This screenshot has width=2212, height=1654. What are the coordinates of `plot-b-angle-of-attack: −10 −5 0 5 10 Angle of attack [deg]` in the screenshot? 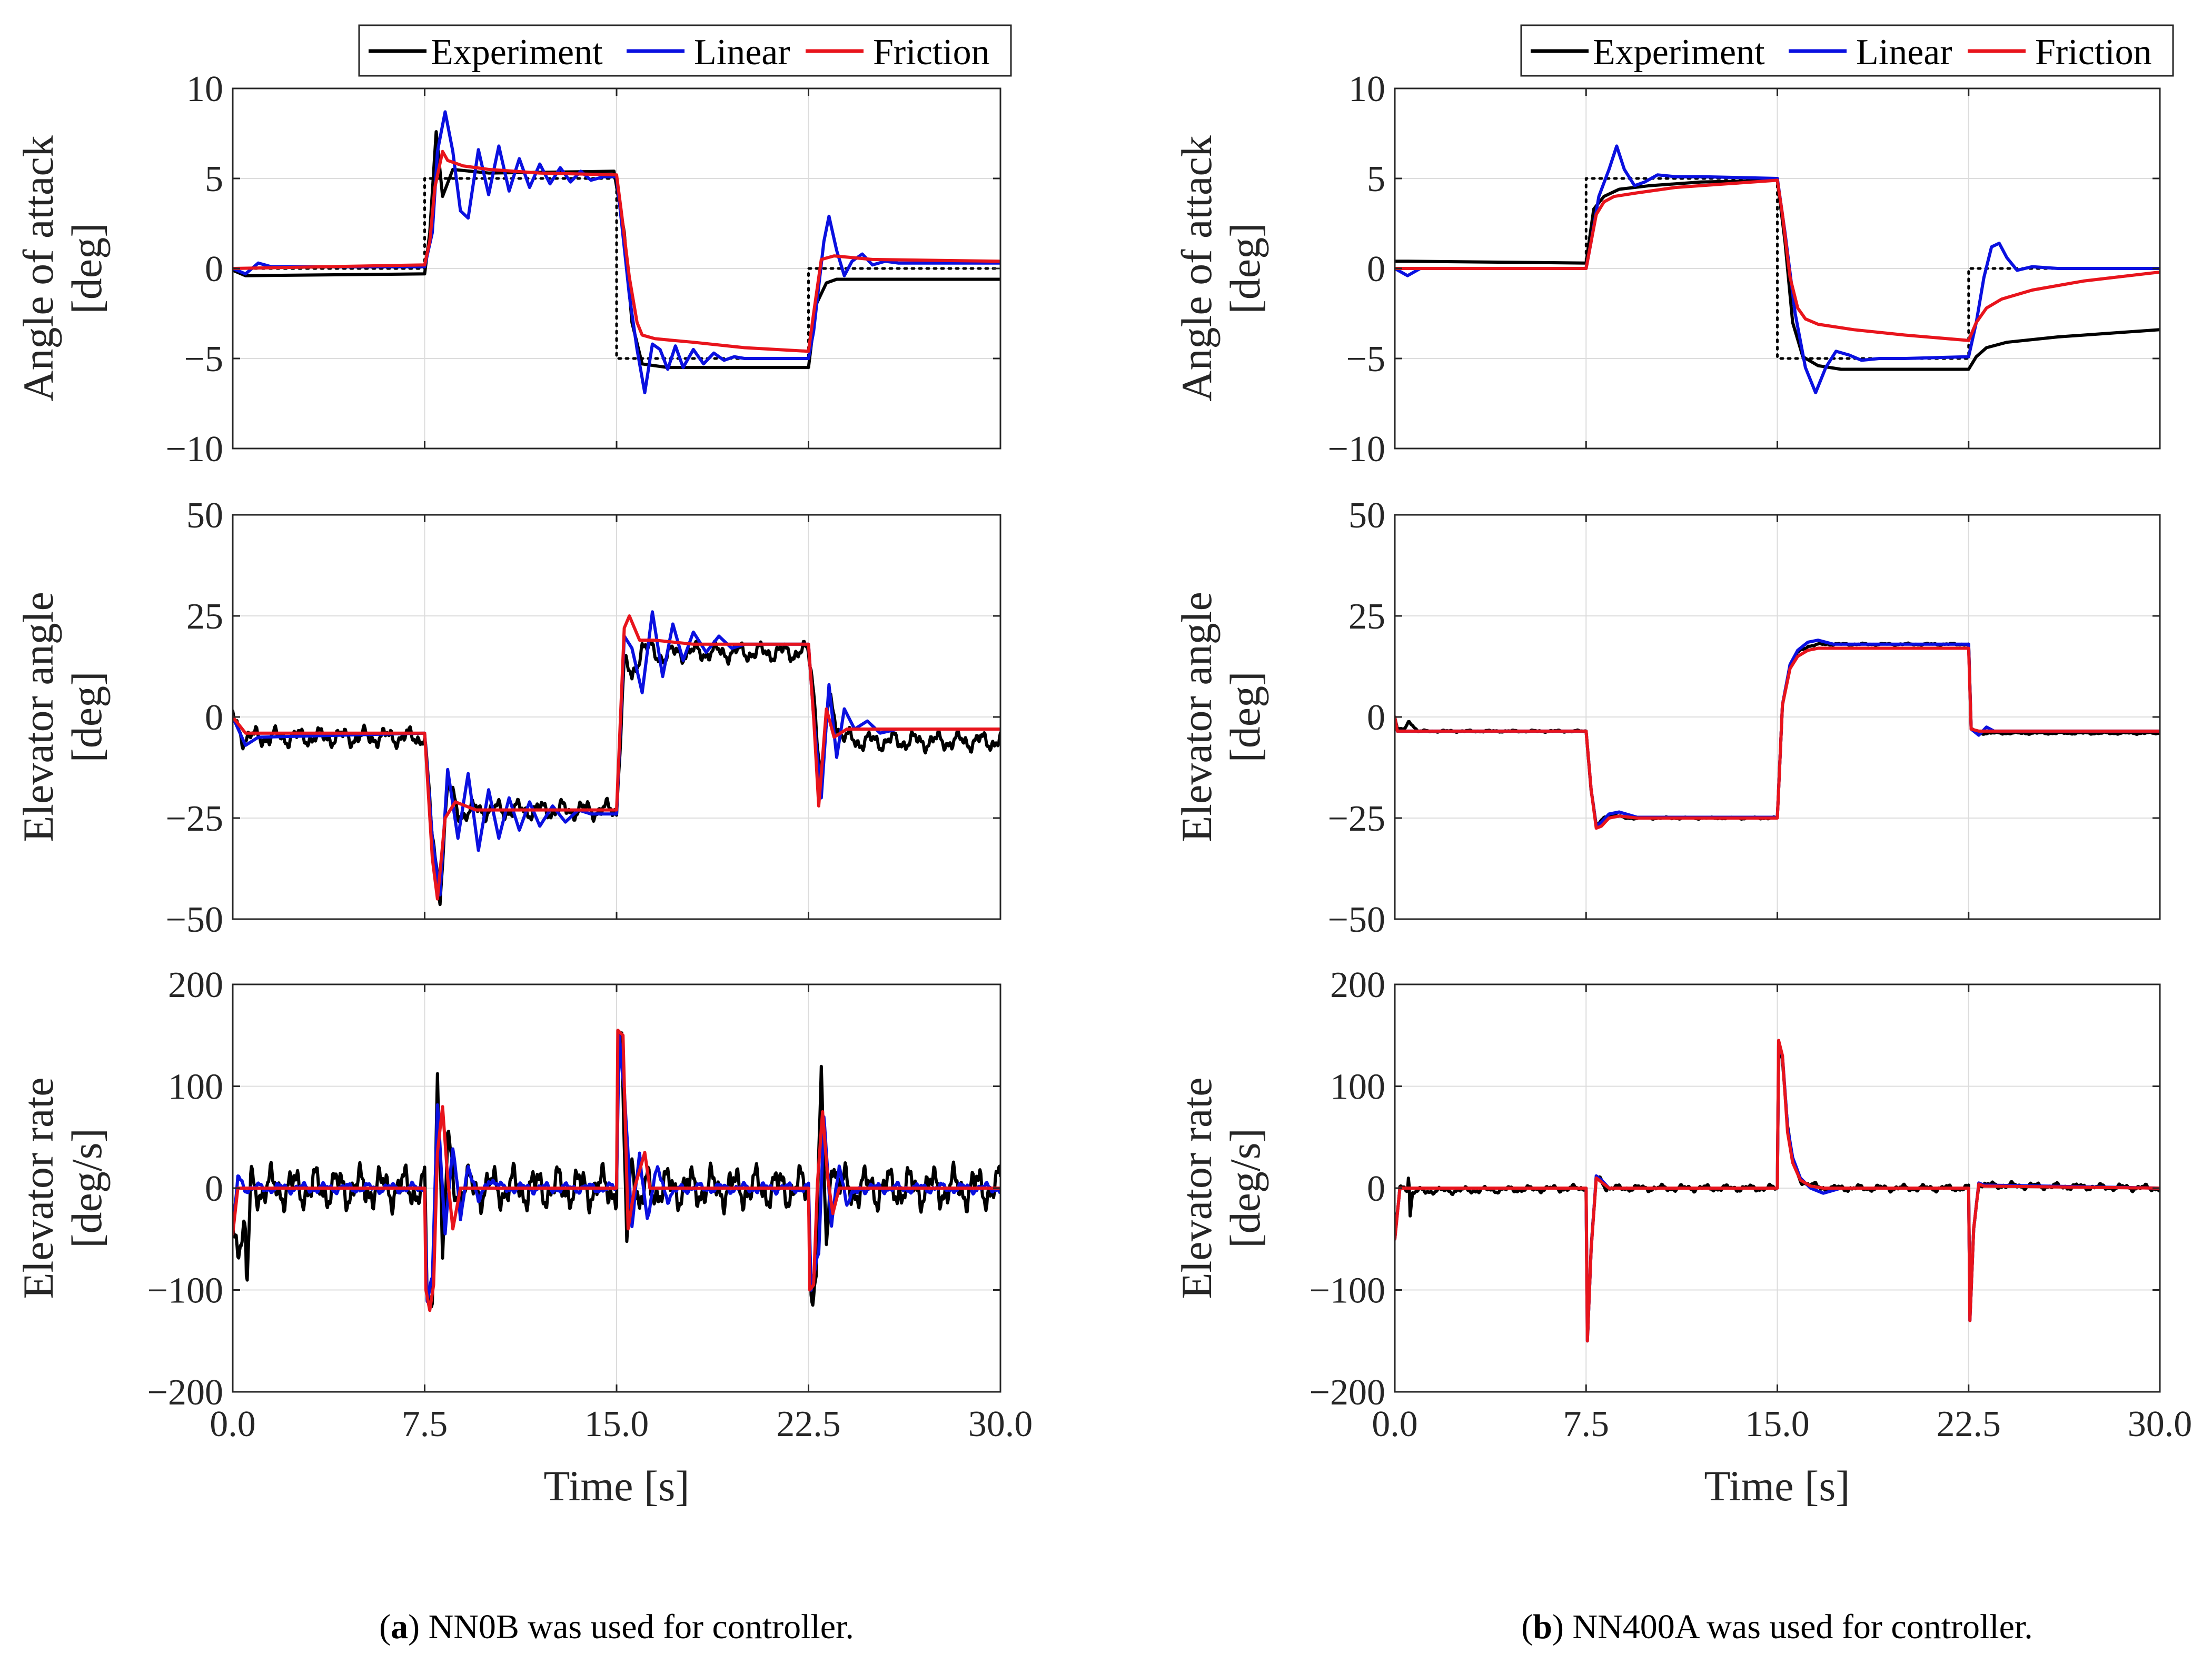 It's located at (1667, 269).